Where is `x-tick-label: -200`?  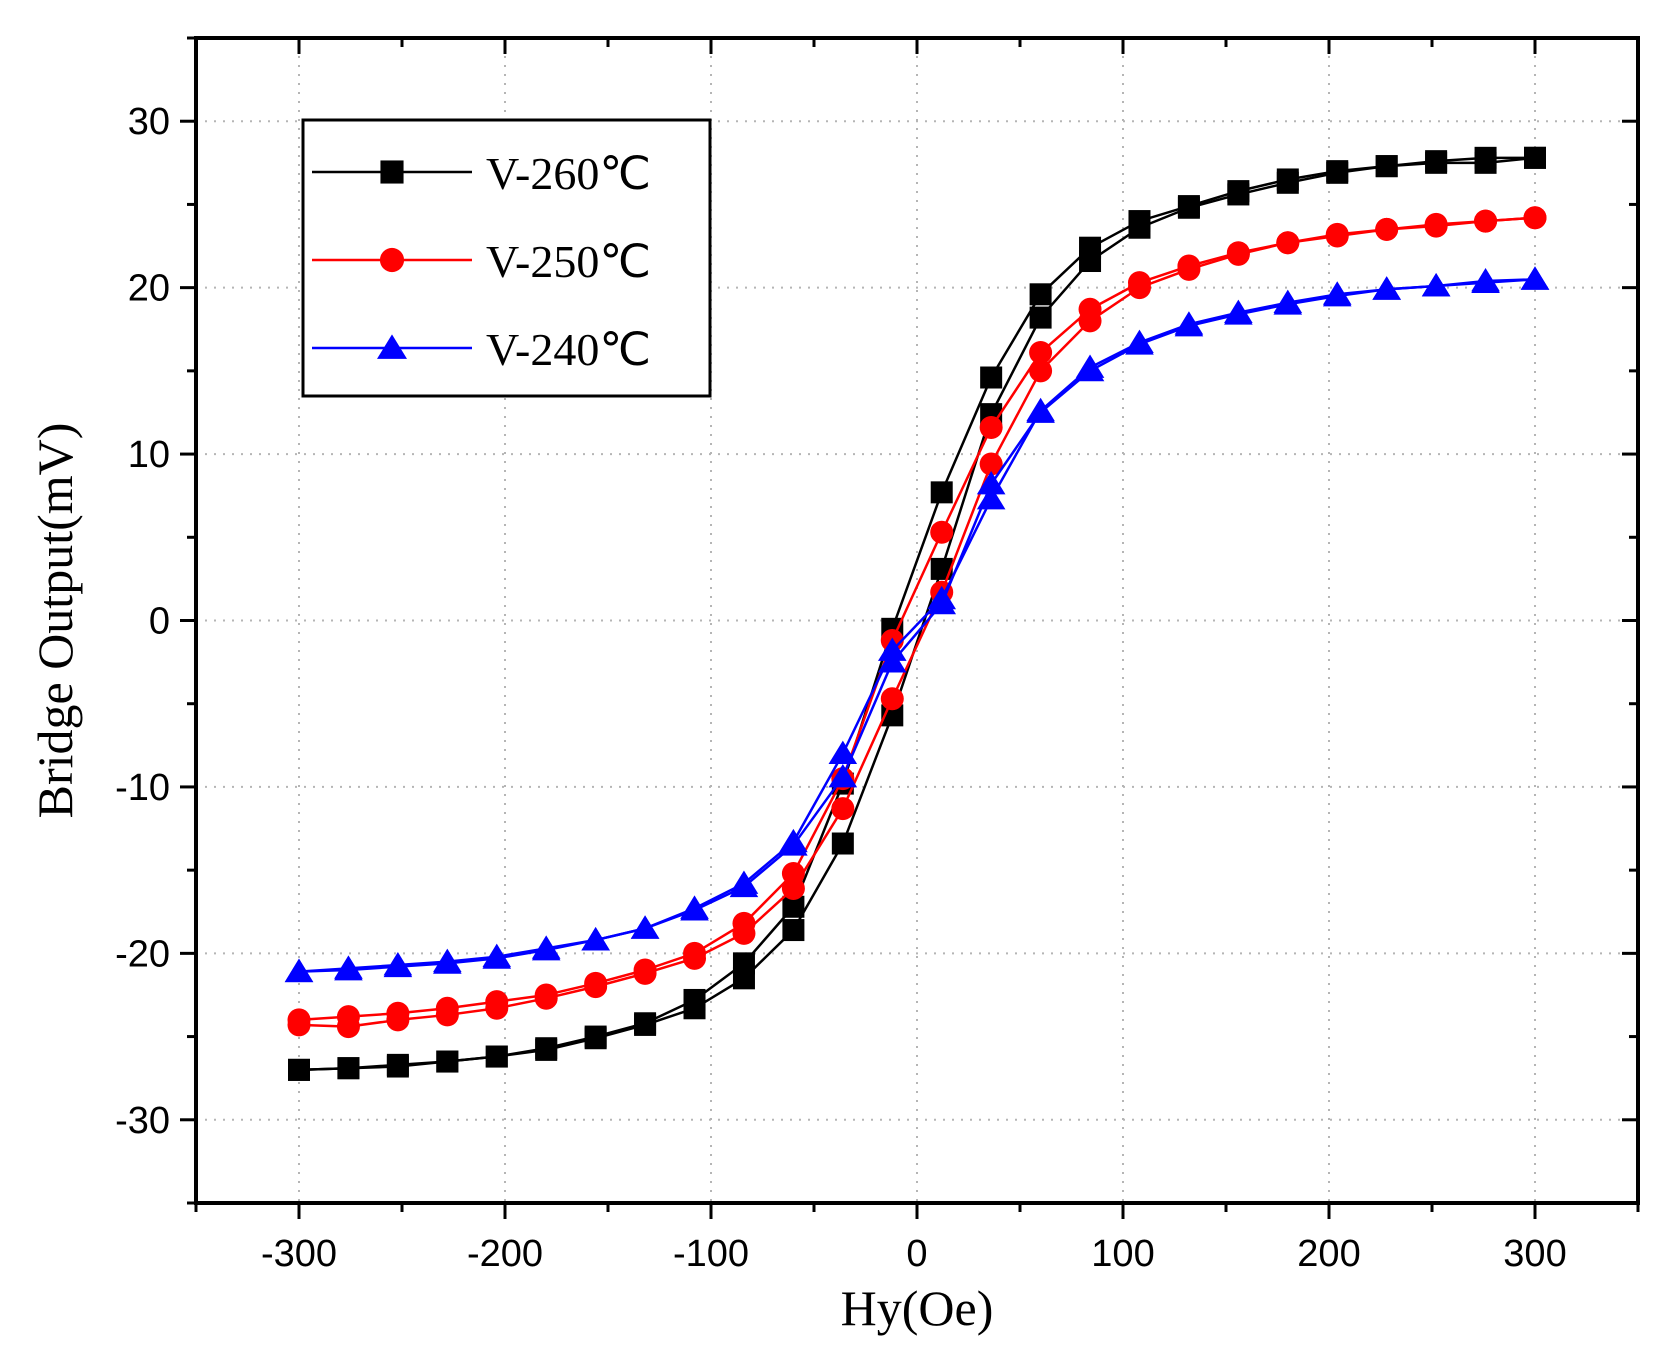
x-tick-label: -200 is located at coordinates (505, 1254).